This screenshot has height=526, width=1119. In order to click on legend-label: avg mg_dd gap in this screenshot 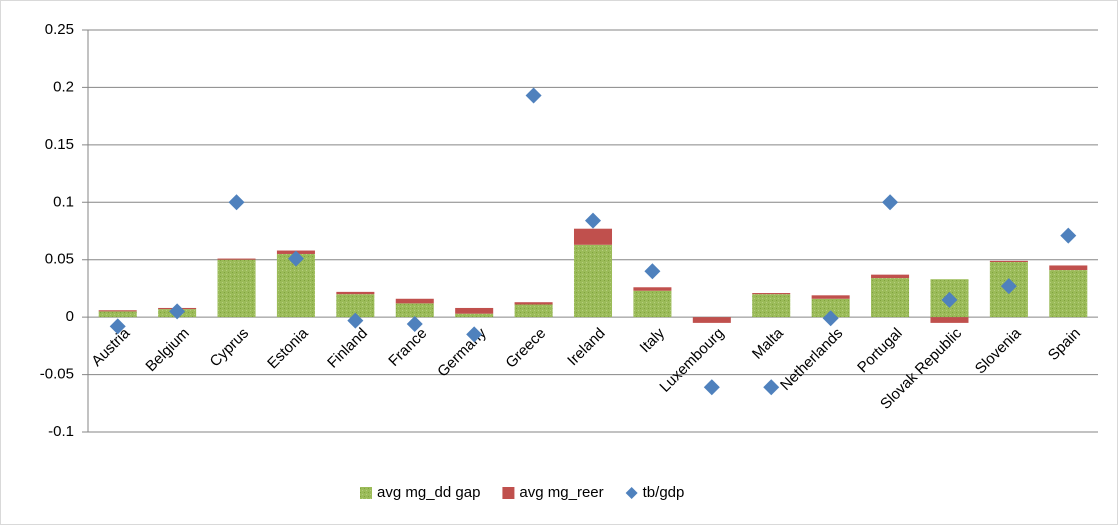, I will do `click(428, 492)`.